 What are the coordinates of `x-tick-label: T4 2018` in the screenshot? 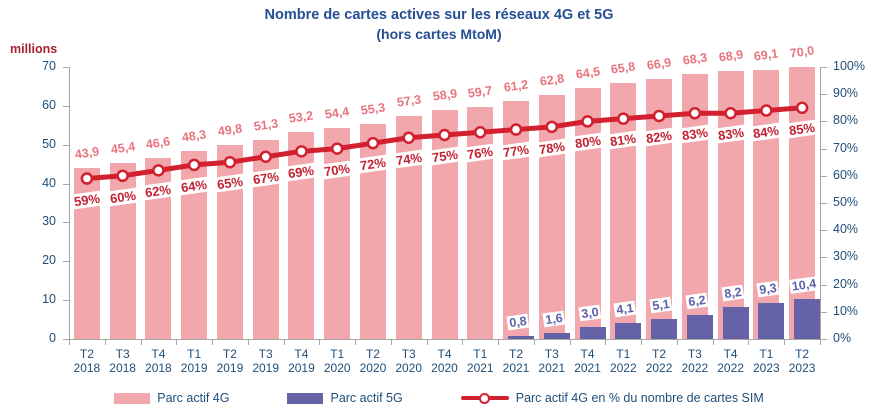 It's located at (158, 361).